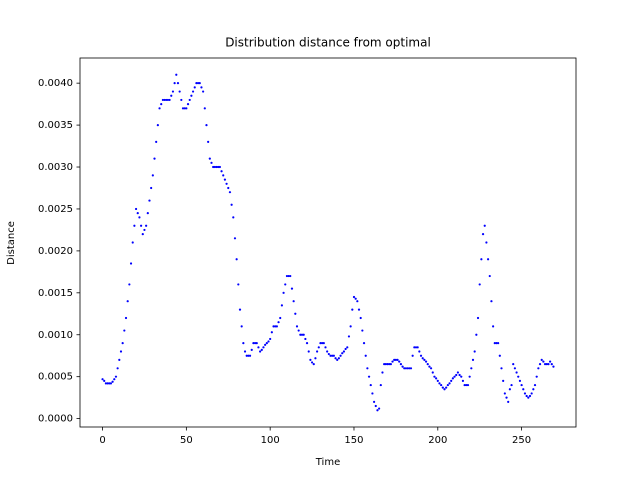 This screenshot has height=480, width=640. Describe the element at coordinates (521, 440) in the screenshot. I see `x-tick-label: 250` at that location.